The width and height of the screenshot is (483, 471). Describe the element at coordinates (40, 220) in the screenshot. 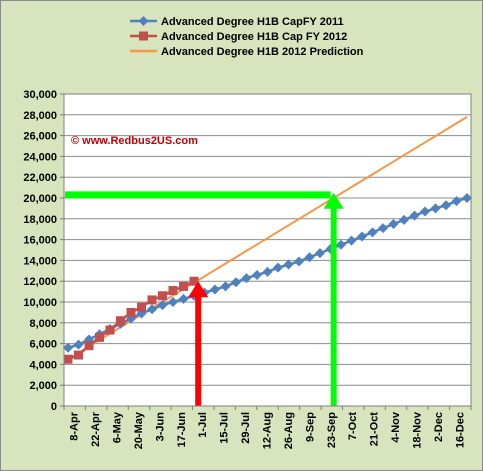

I see `y-tick-label: 18,000` at that location.